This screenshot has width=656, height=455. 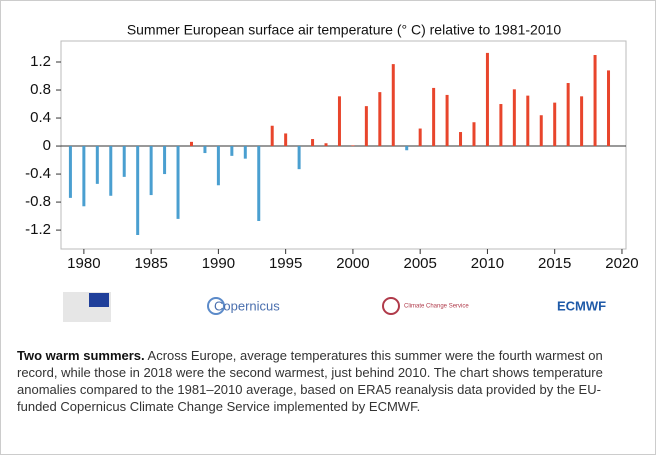 What do you see at coordinates (419, 263) in the screenshot?
I see `x-tick-label: 2005` at bounding box center [419, 263].